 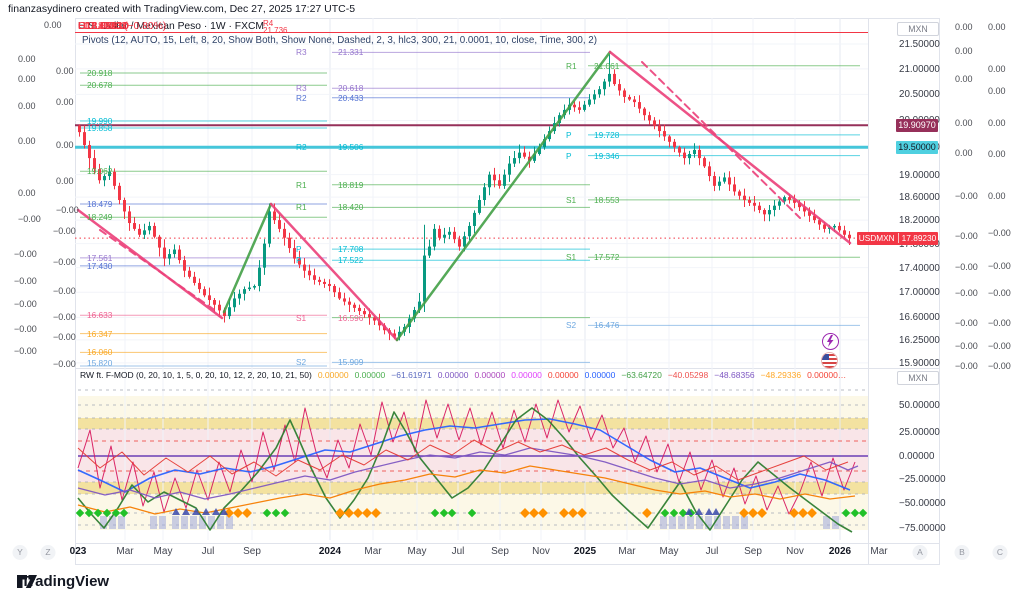 I want to click on time-label-2026: 2026, so click(x=840, y=551).